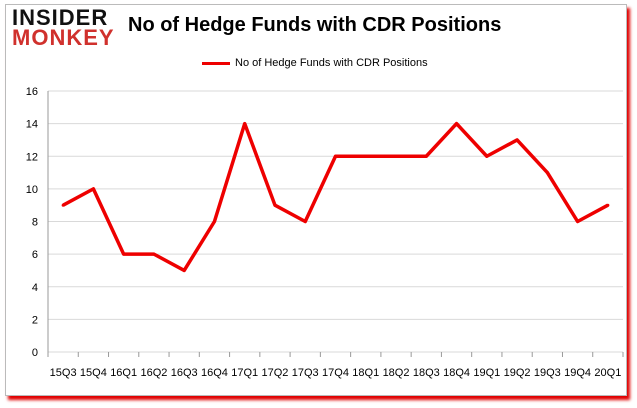 This screenshot has height=408, width=637. Describe the element at coordinates (35, 288) in the screenshot. I see `y-tick-label: 4` at that location.